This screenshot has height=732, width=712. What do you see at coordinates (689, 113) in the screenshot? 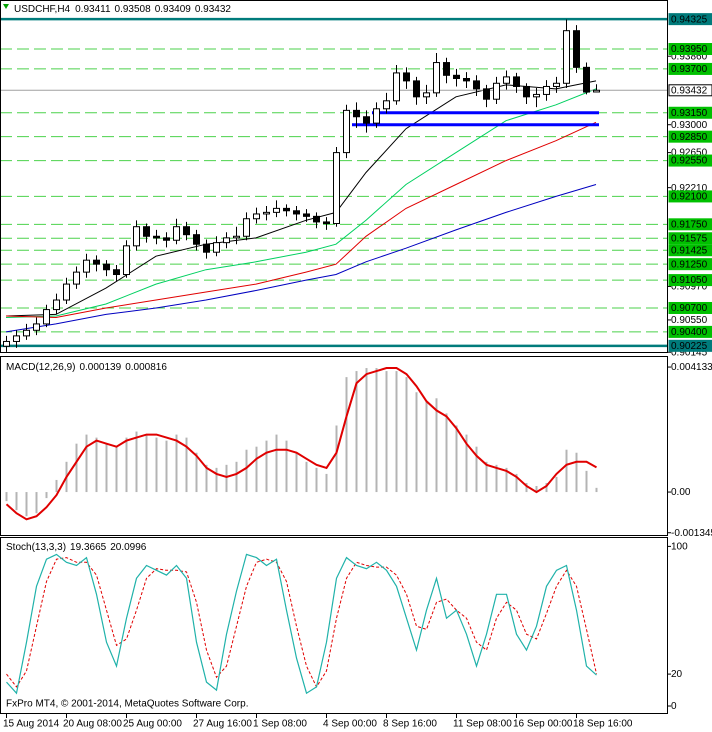
I see `y-tick-label: 0.93150` at bounding box center [689, 113].